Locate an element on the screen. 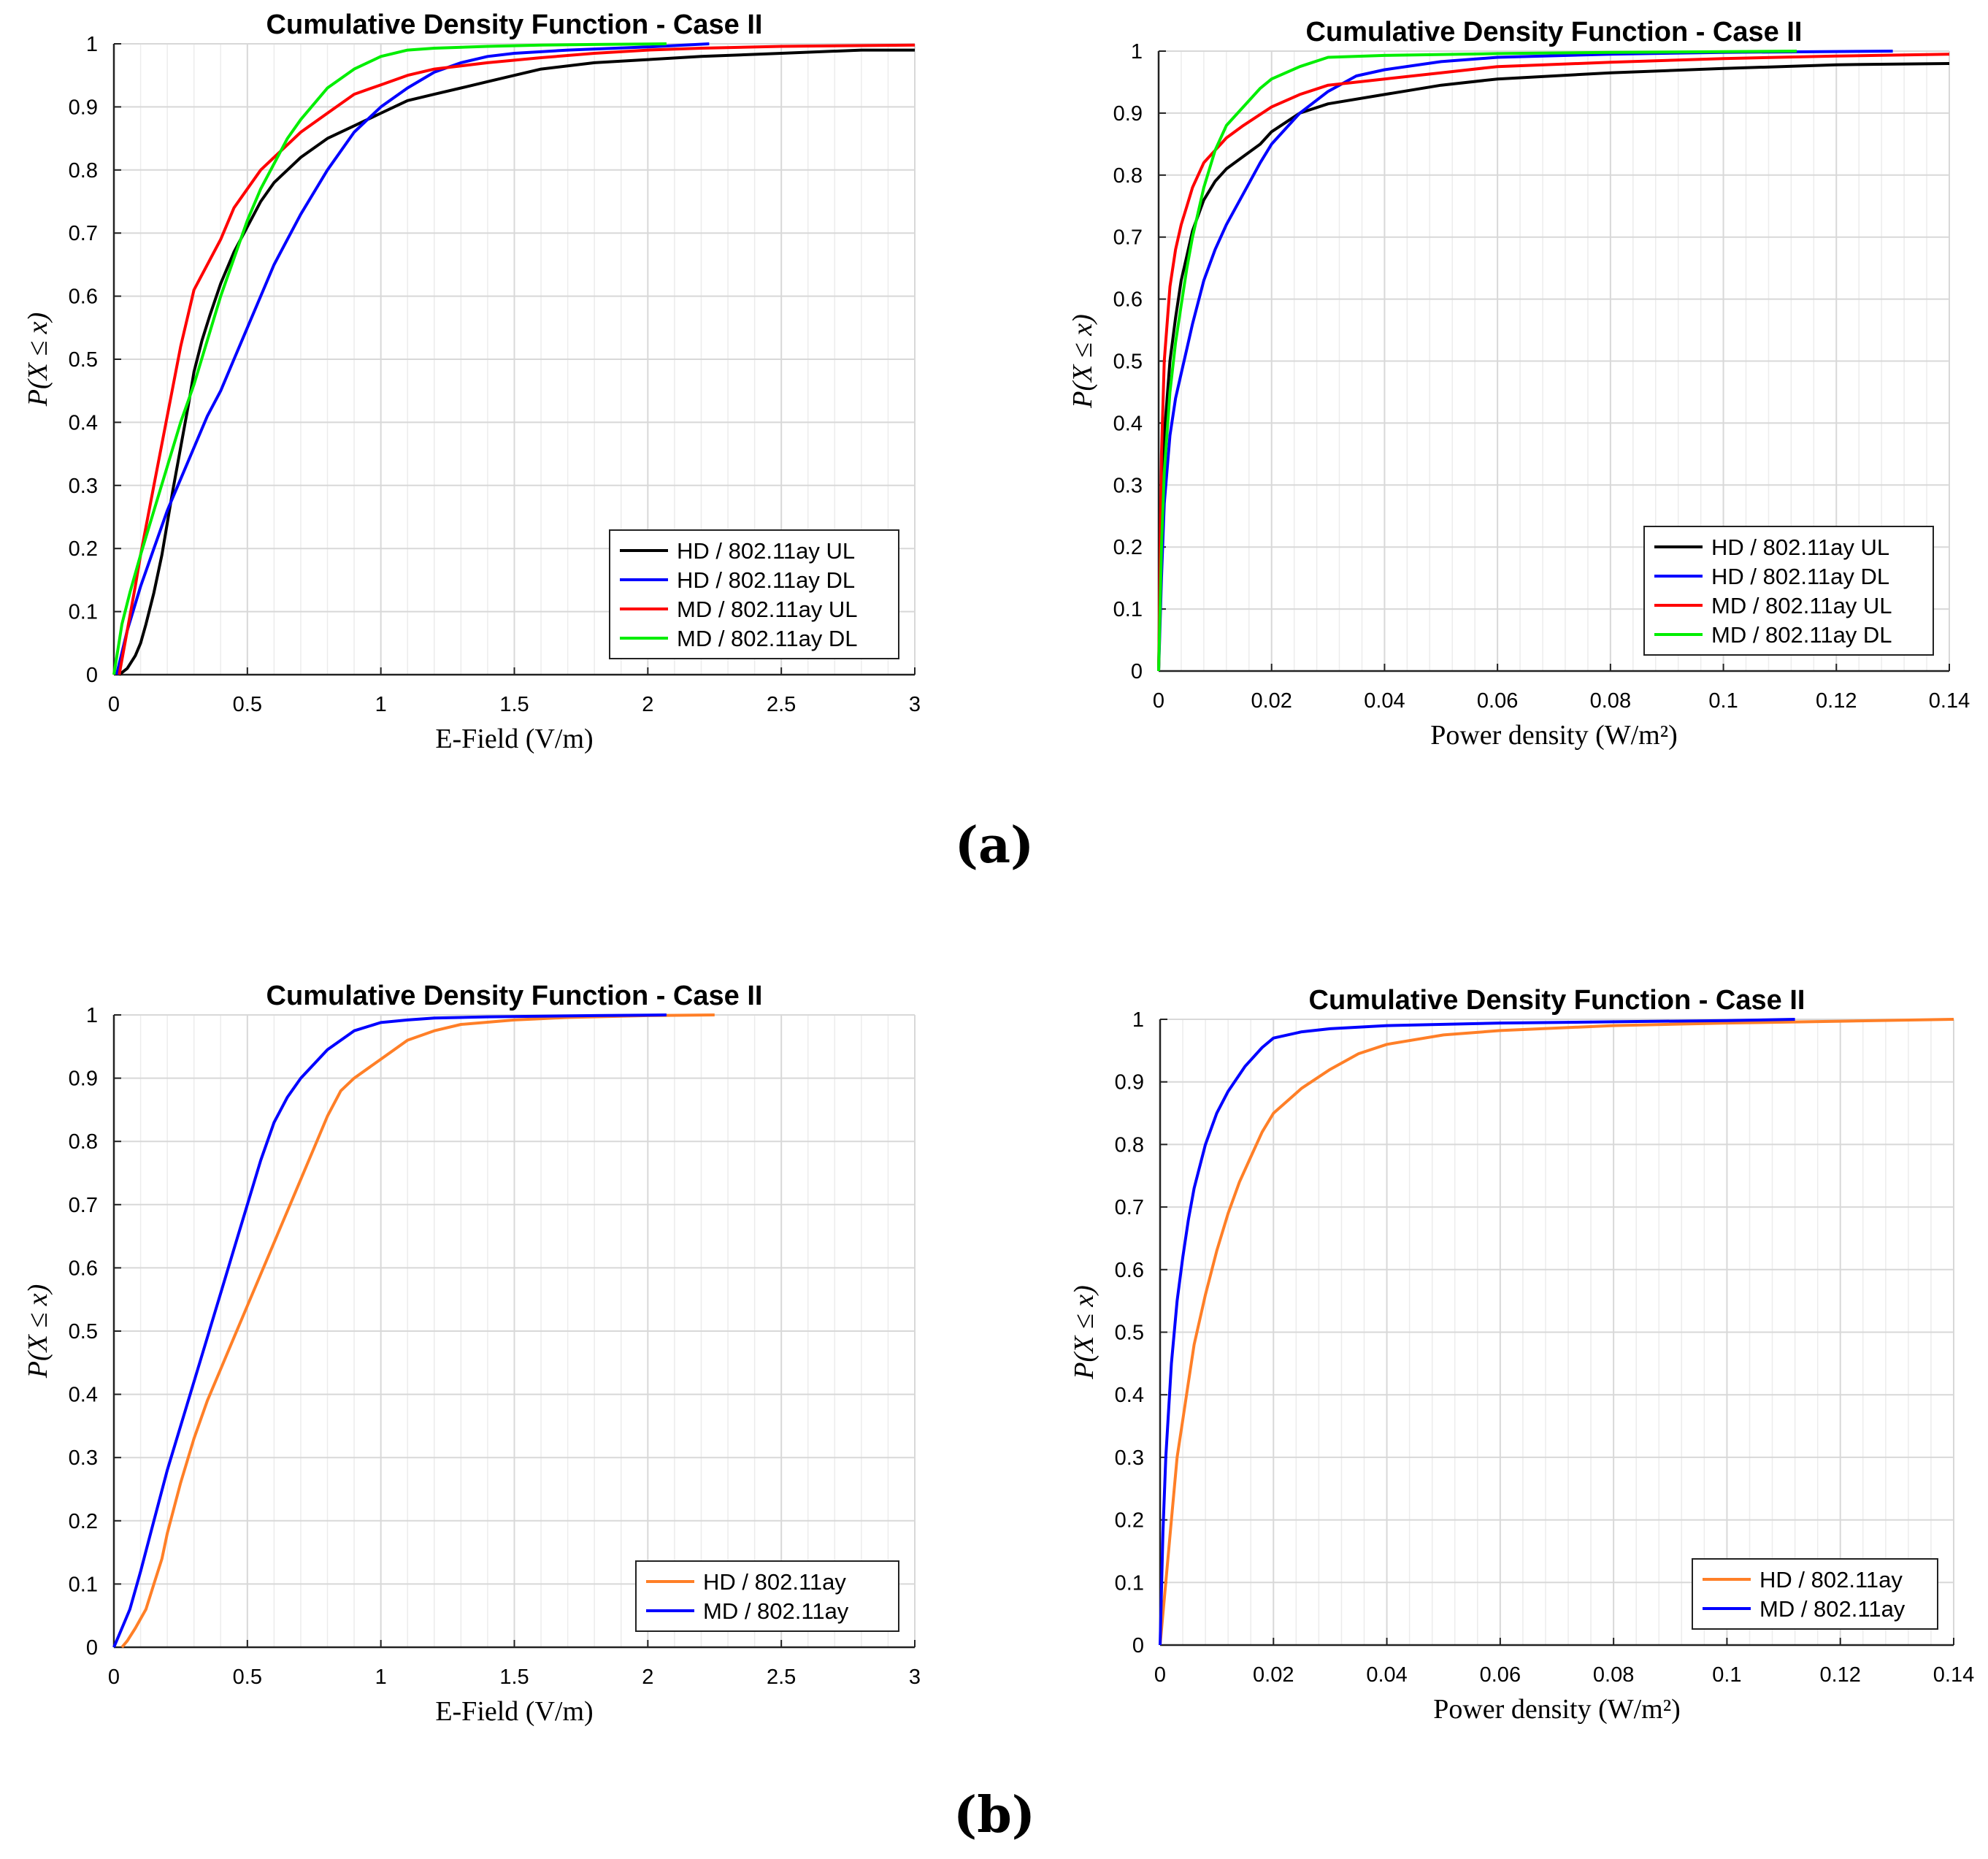 The image size is (1988, 1859). panel-label-b: (b) is located at coordinates (994, 1815).